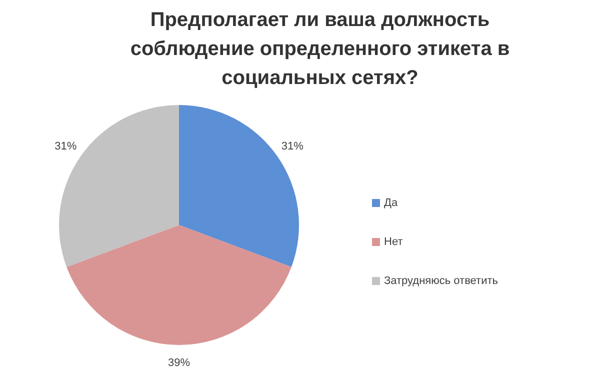  Describe the element at coordinates (441, 281) in the screenshot. I see `legend-label: Затрудняюсь ответить` at that location.